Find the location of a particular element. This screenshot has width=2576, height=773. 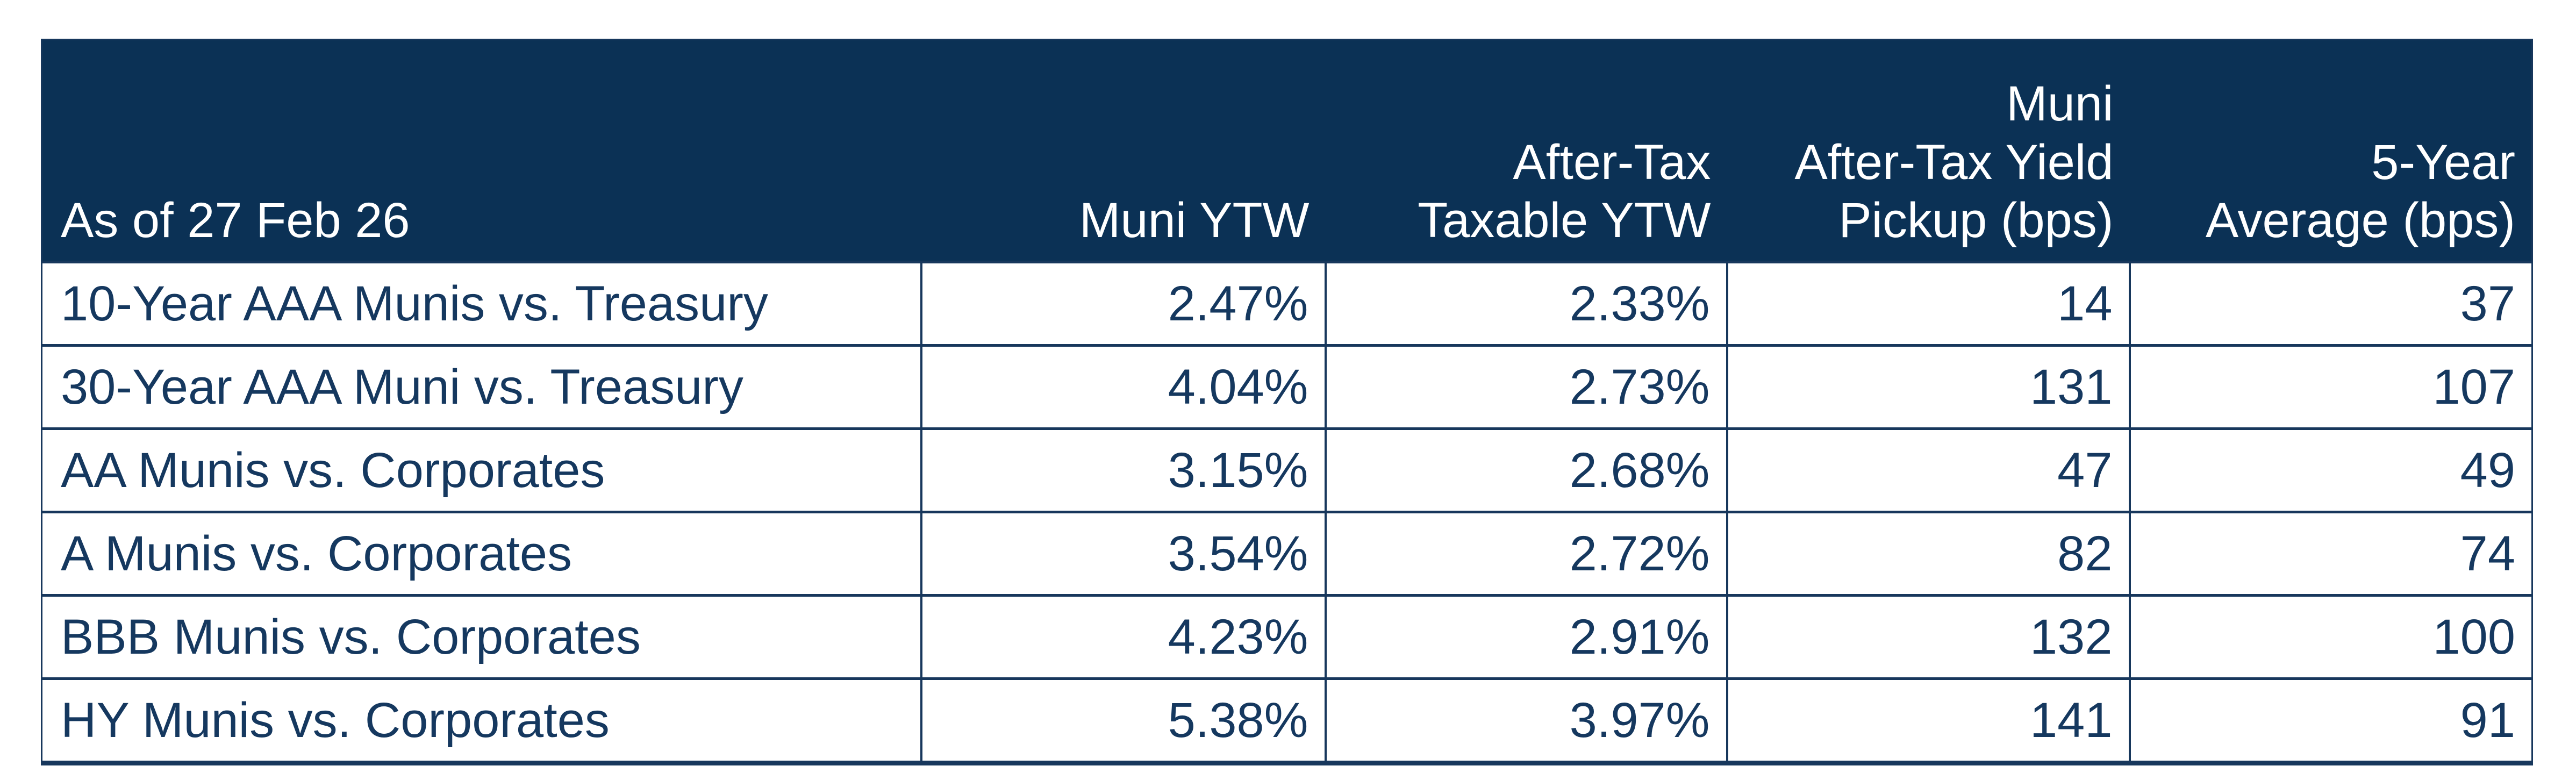

header-after-tax-taxable-ytw: After-Tax Taxable YTW is located at coordinates (1526, 150).